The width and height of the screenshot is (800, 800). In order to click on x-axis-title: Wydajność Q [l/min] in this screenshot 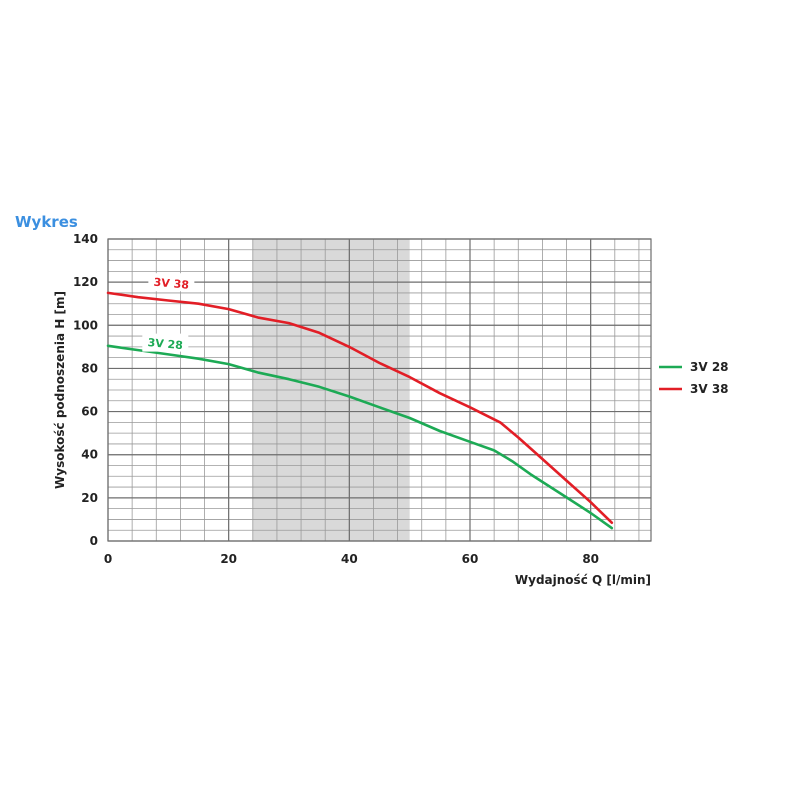, I will do `click(583, 580)`.